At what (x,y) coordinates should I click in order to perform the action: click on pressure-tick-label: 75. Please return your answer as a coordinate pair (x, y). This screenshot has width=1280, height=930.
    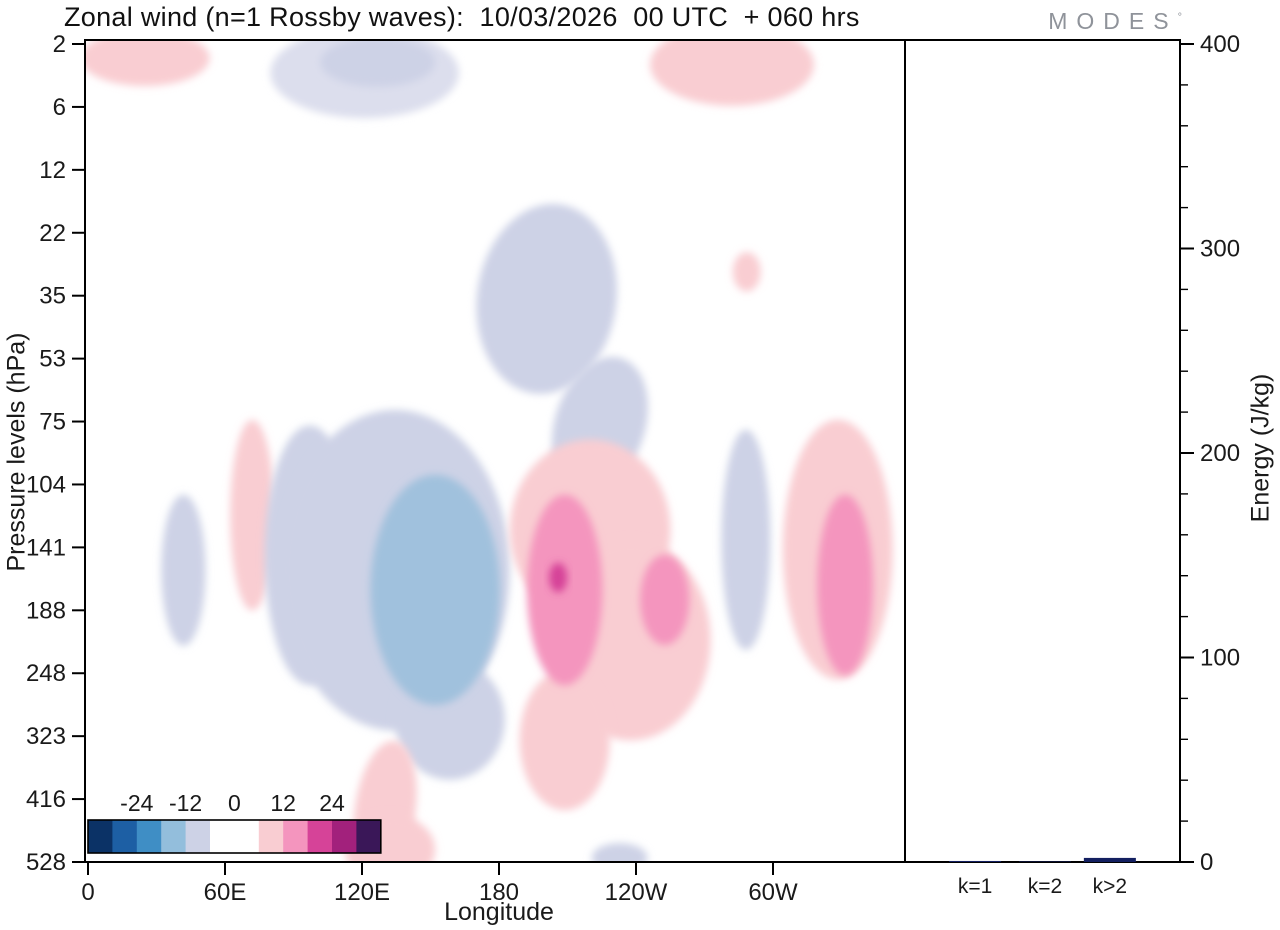
    Looking at the image, I should click on (52, 422).